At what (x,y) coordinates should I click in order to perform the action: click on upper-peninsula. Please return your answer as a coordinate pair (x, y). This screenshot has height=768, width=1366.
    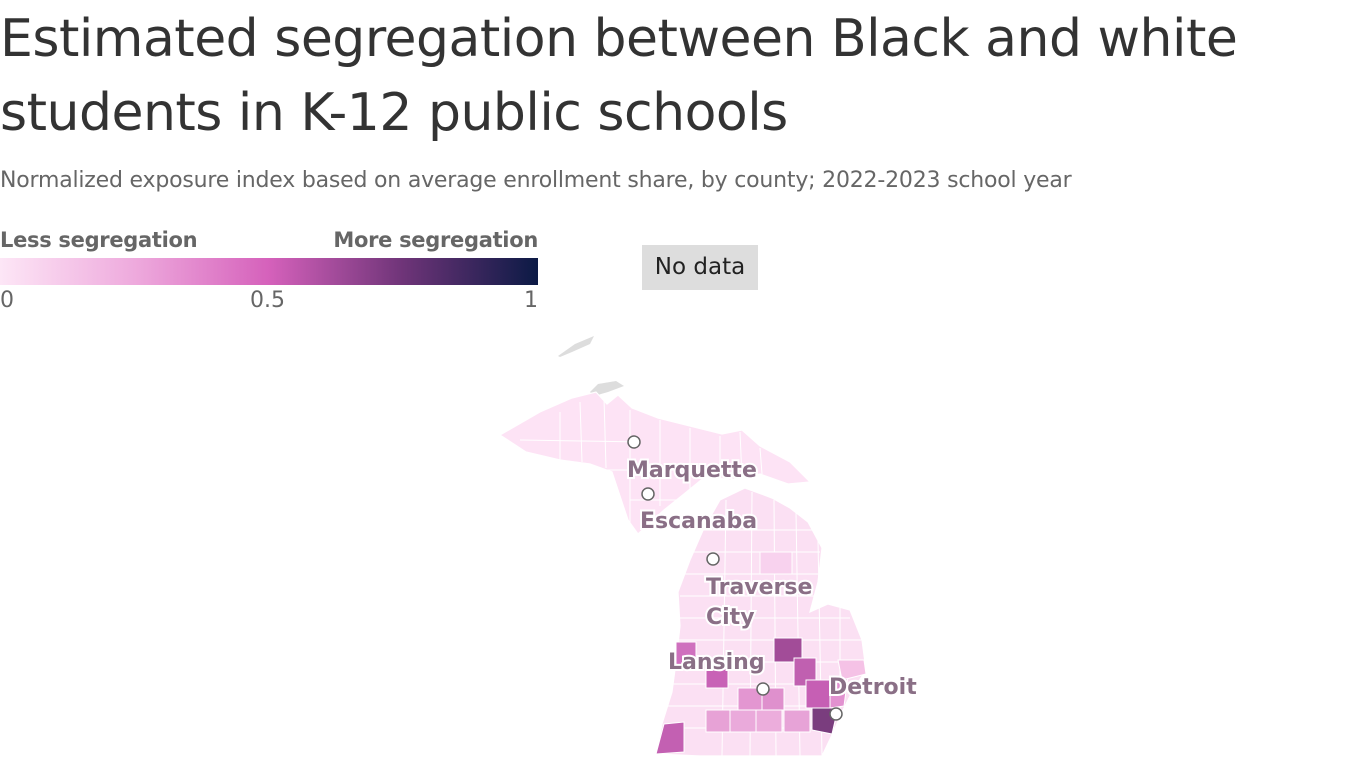
    Looking at the image, I should click on (655, 463).